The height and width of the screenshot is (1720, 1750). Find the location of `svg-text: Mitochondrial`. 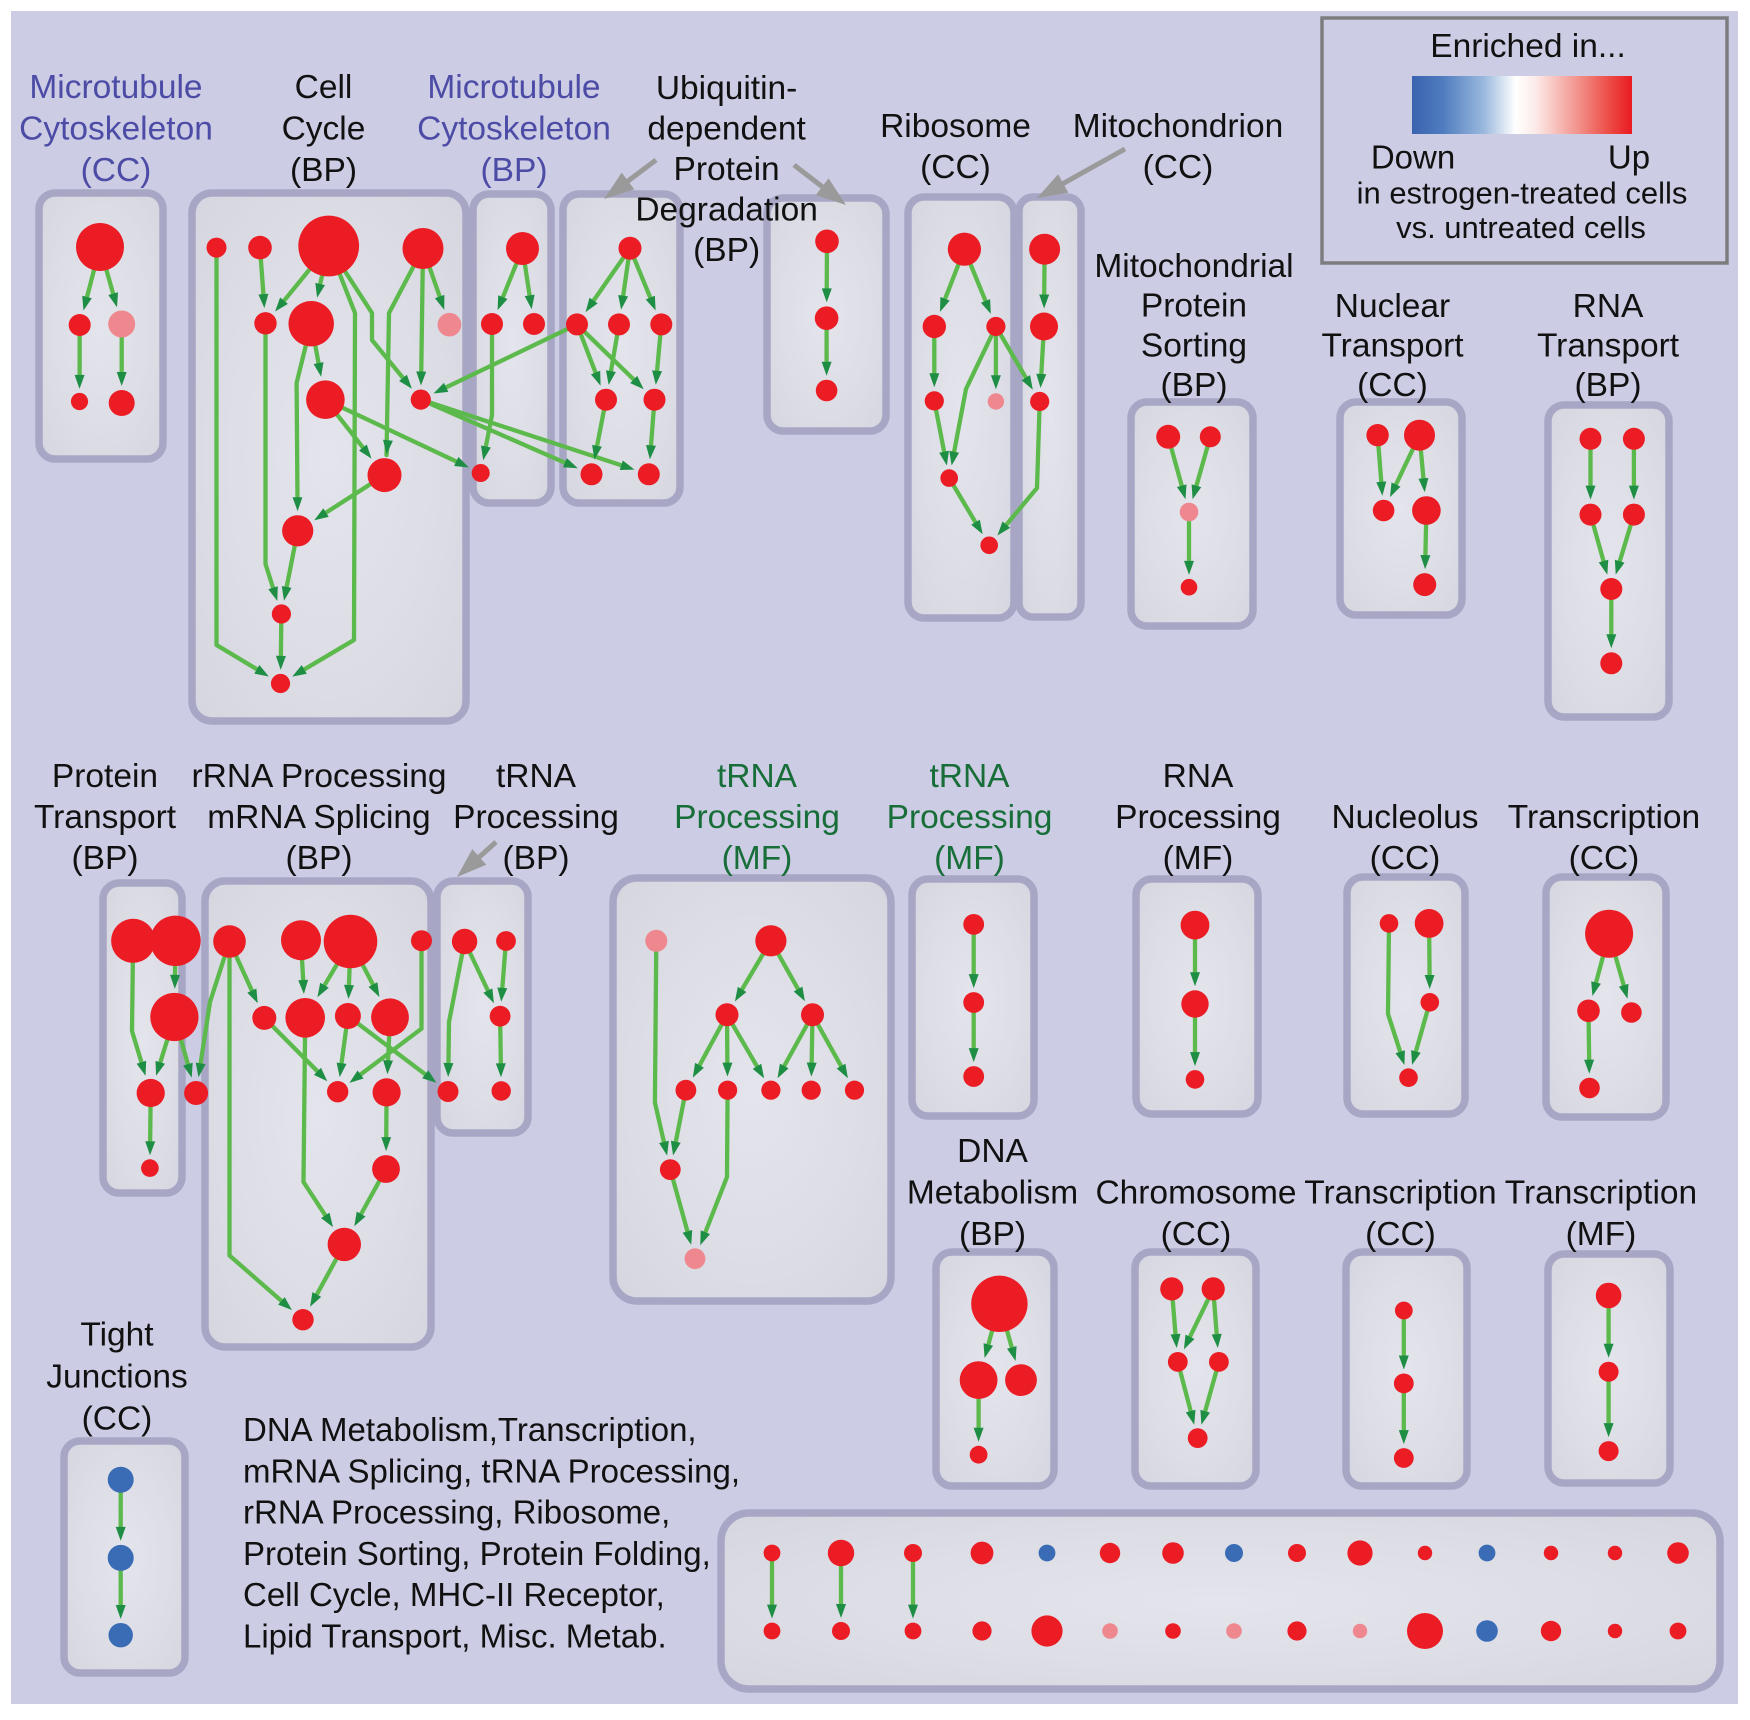

svg-text: Mitochondrial is located at coordinates (1193, 266).